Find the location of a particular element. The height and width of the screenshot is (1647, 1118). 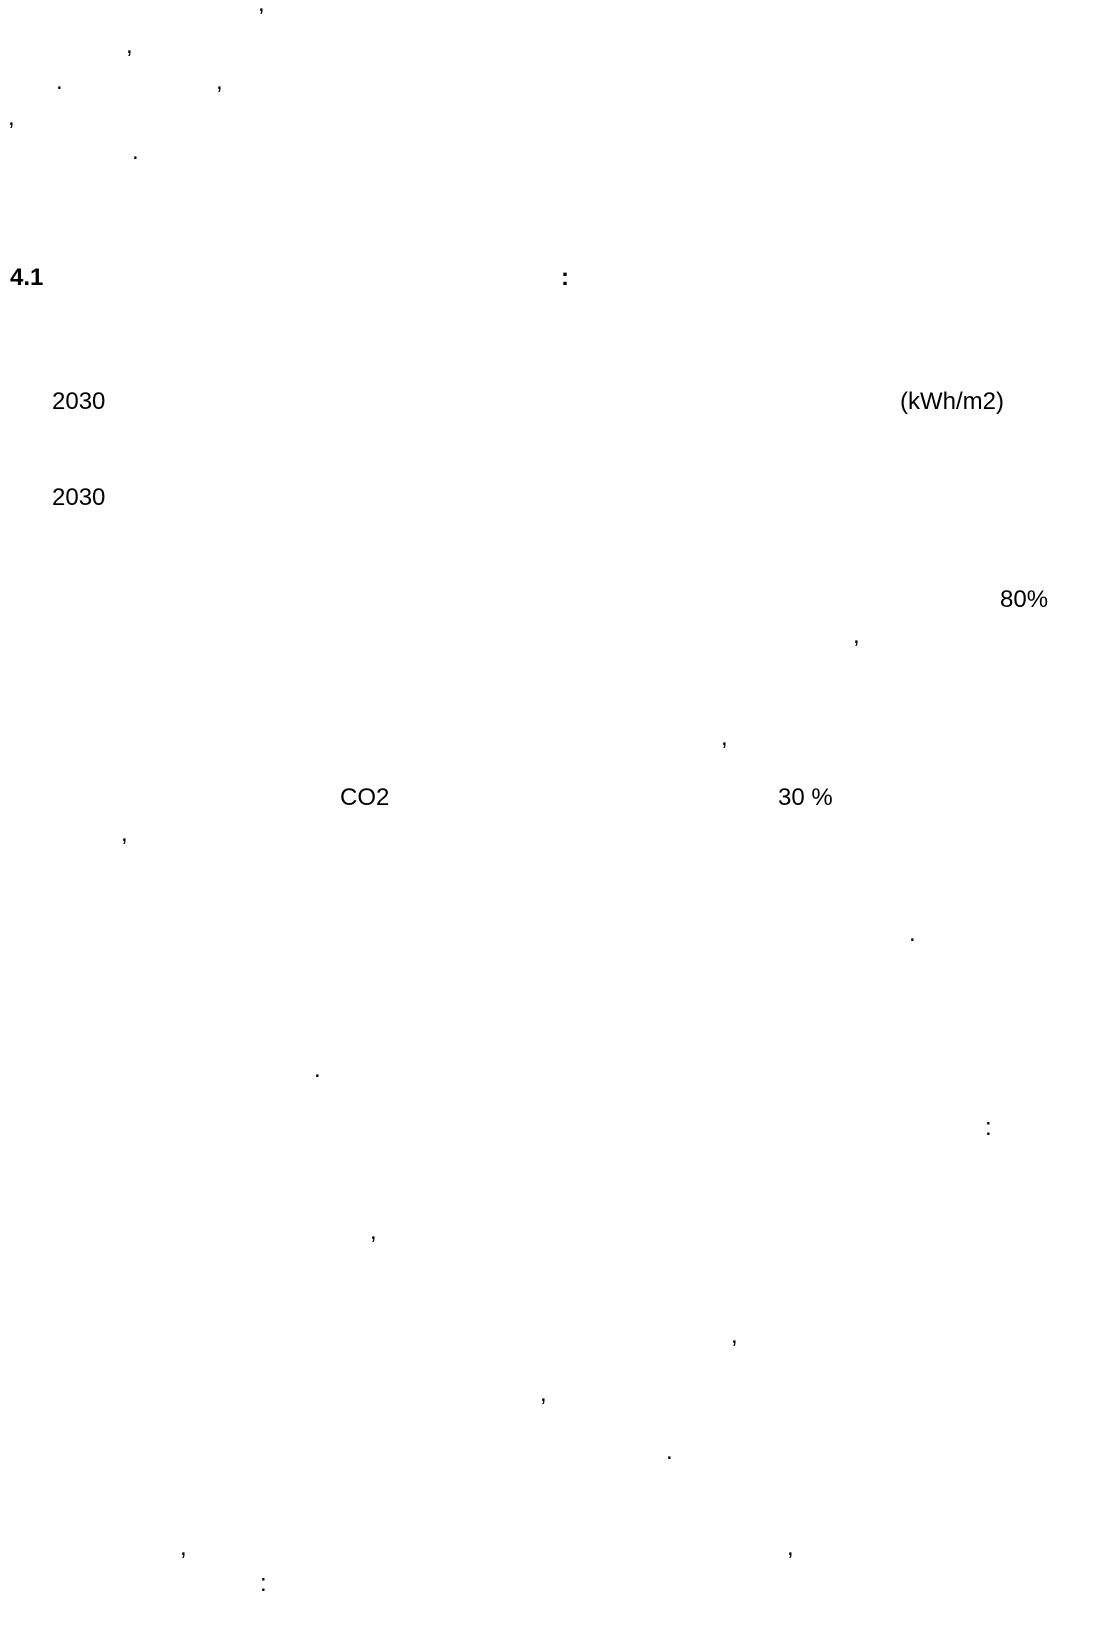

co2-label: CO2 is located at coordinates (365, 797).